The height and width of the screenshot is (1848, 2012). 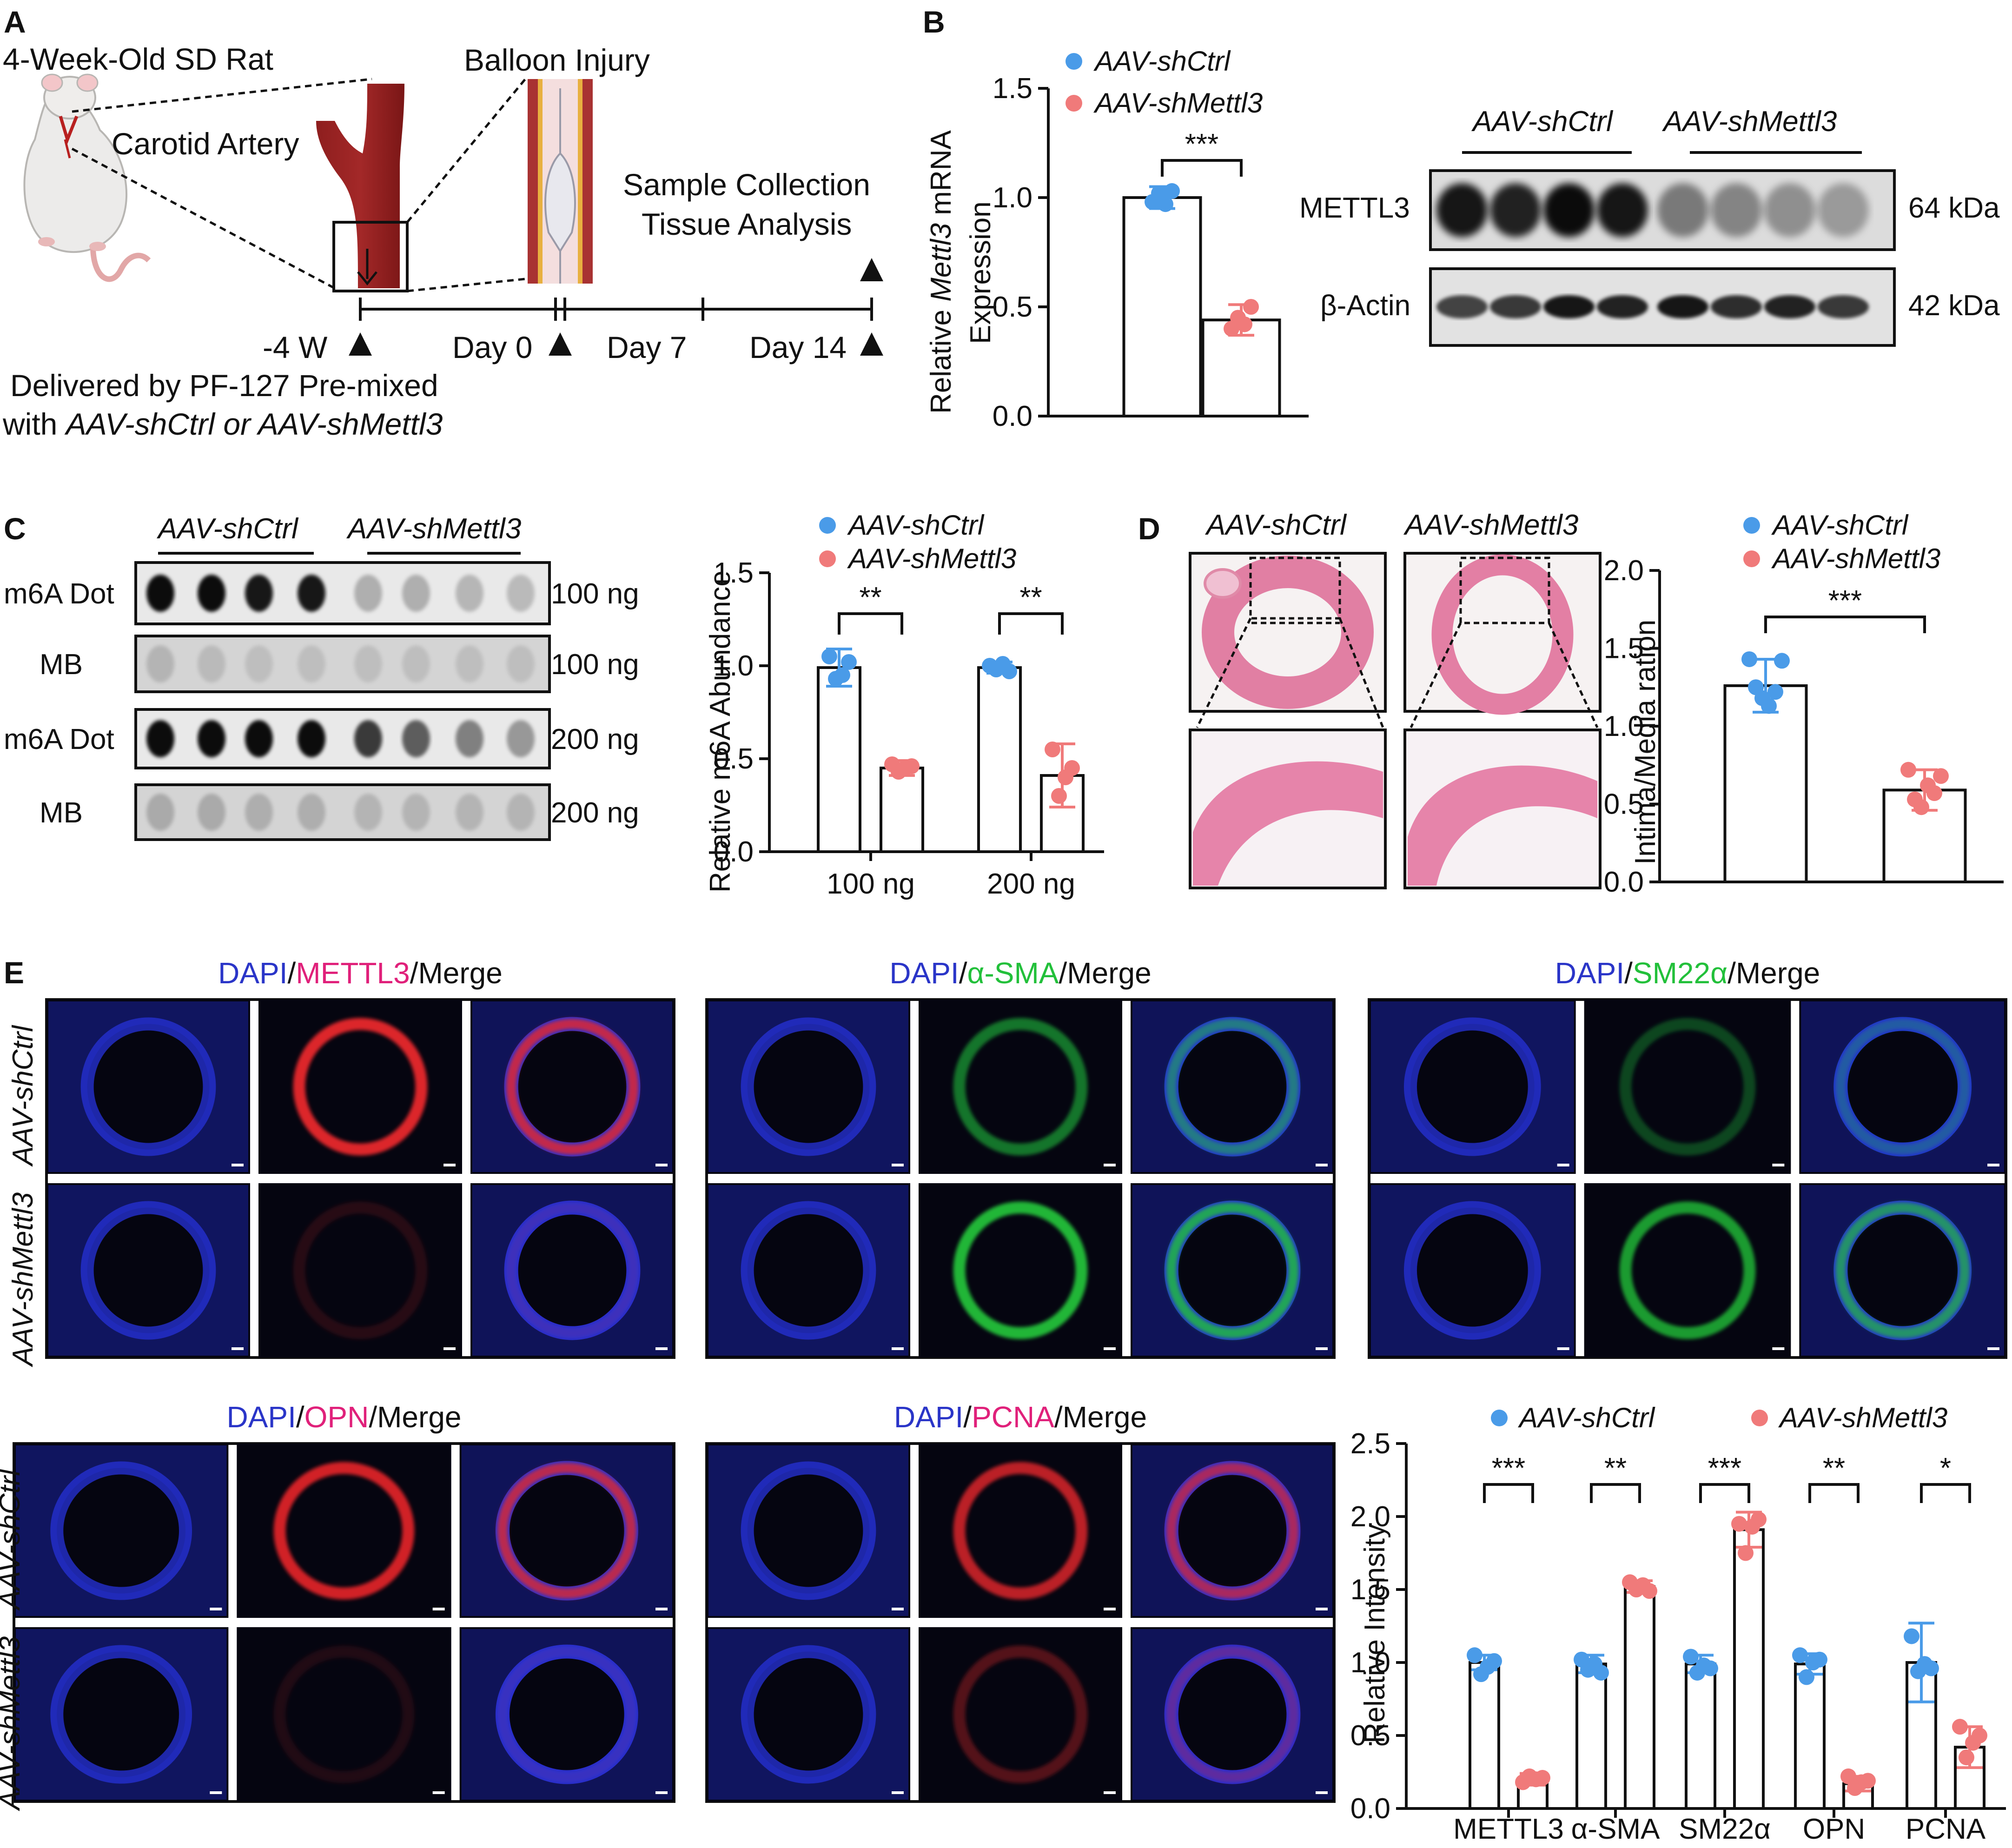 What do you see at coordinates (204, 218) in the screenshot?
I see `zoom-line` at bounding box center [204, 218].